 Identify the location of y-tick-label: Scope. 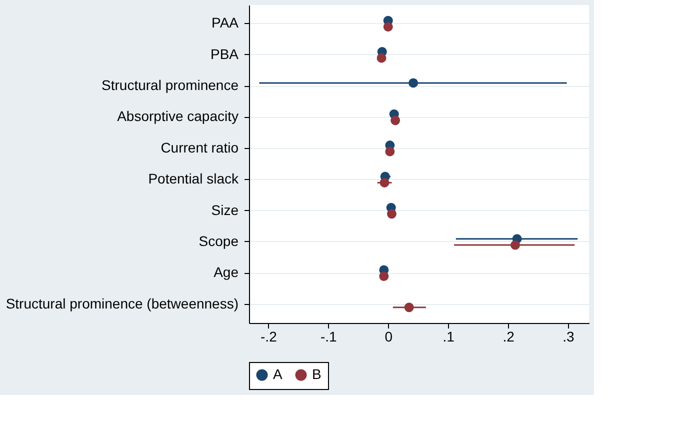
(218, 240).